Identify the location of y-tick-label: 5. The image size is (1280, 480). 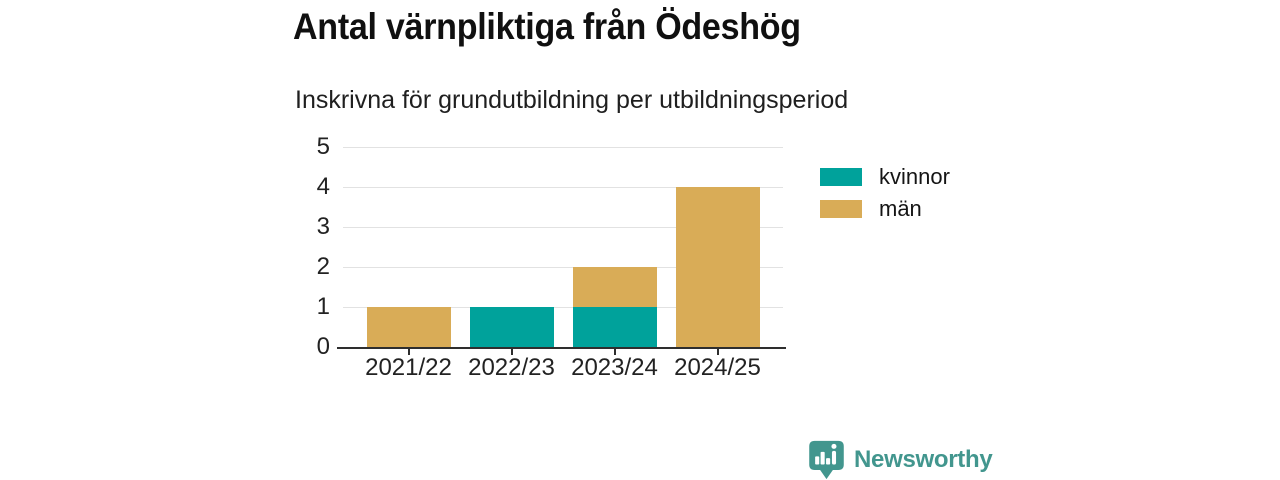
(323, 146).